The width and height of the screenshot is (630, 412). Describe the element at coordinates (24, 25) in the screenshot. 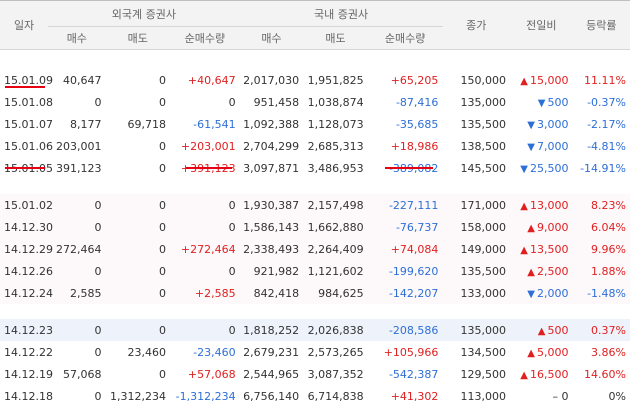

I see `col-date-header: 일자` at that location.